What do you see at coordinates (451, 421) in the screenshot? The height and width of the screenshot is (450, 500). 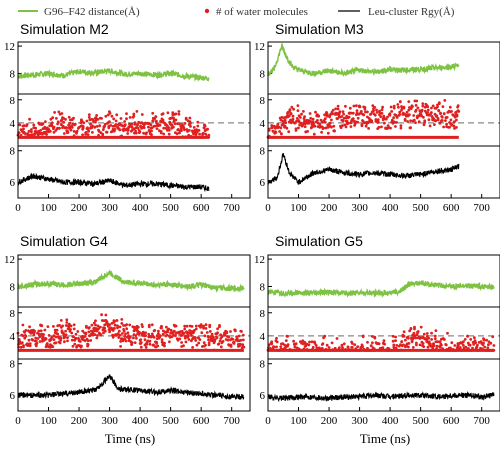 I see `x-tick-label: 600` at bounding box center [451, 421].